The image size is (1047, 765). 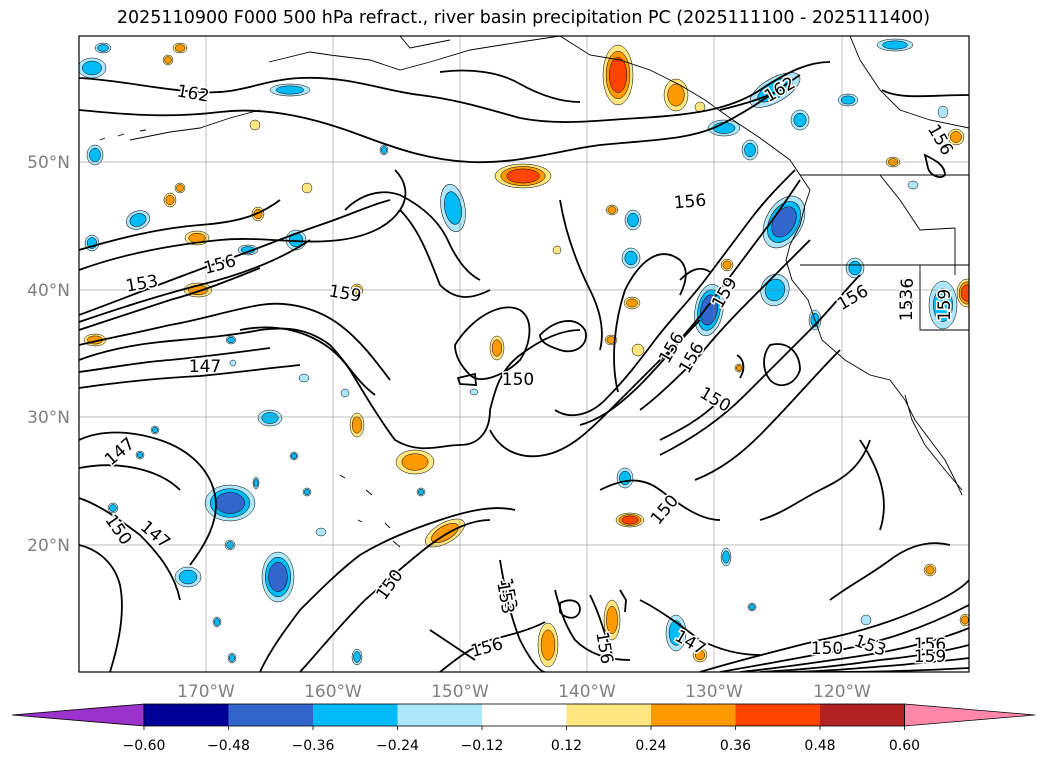 I want to click on colorbar-extend-high, so click(x=970, y=715).